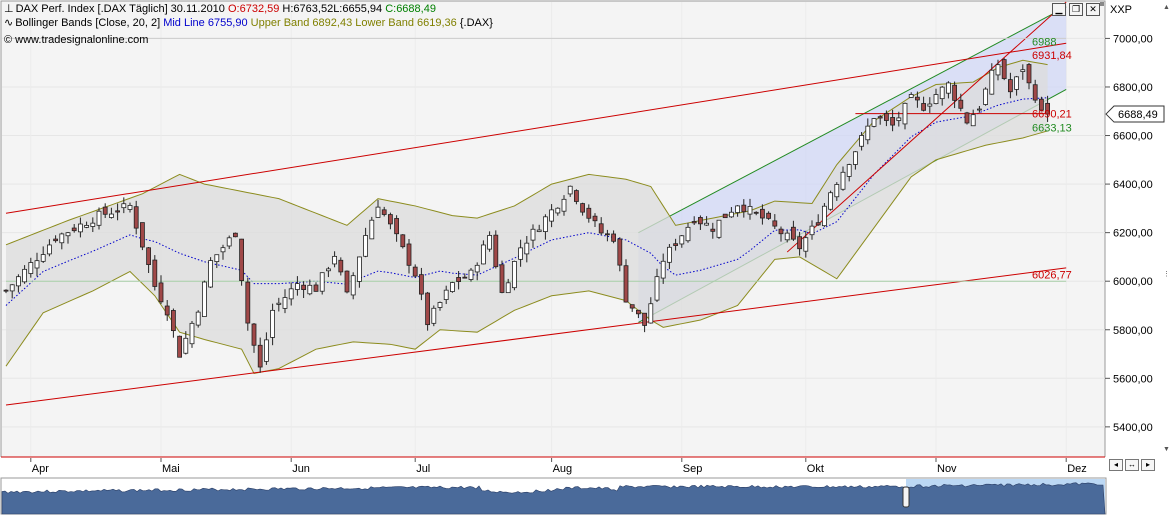 Image resolution: width=1170 pixels, height=517 pixels. Describe the element at coordinates (1133, 282) in the screenshot. I see `y-tick-label: 6000,00` at that location.